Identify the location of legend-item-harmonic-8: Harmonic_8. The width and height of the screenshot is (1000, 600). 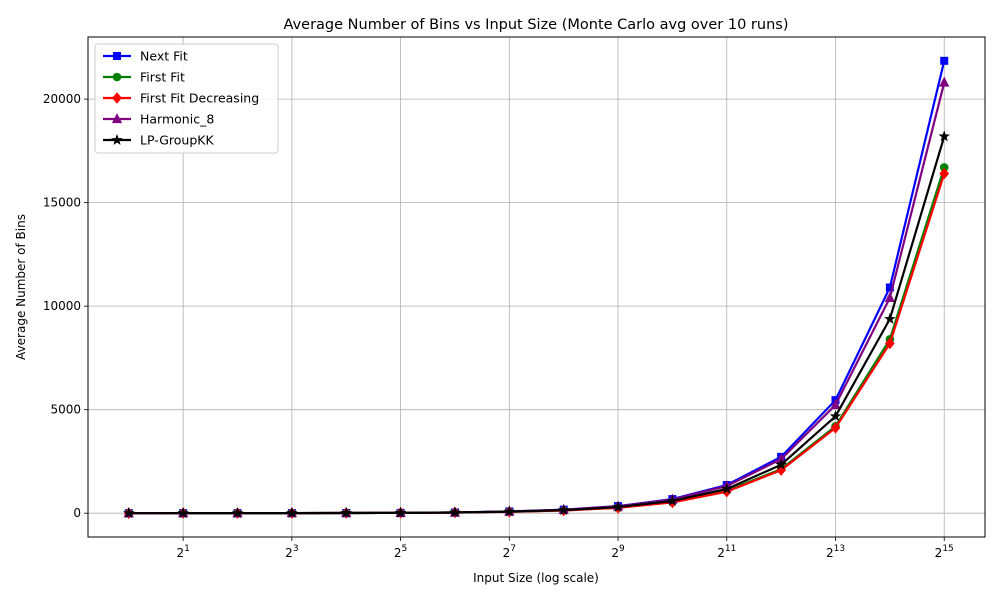
(158, 119).